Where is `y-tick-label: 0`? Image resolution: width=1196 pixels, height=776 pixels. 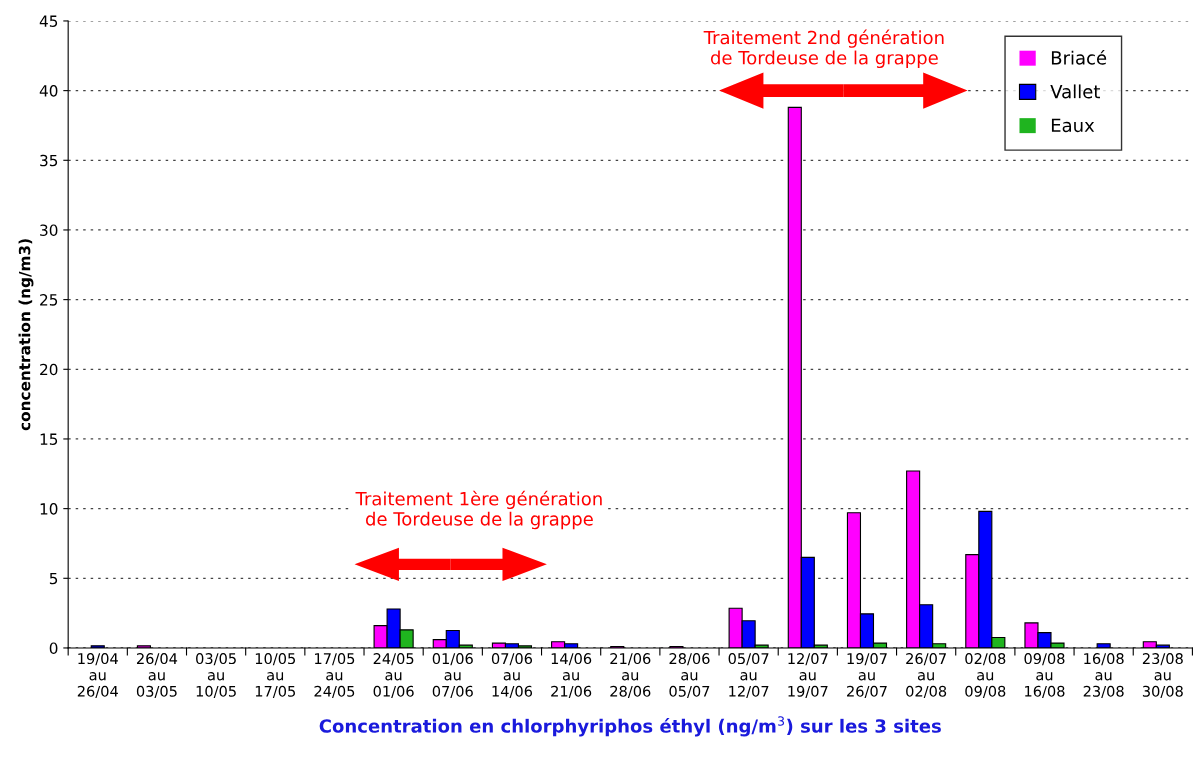 y-tick-label: 0 is located at coordinates (53, 648).